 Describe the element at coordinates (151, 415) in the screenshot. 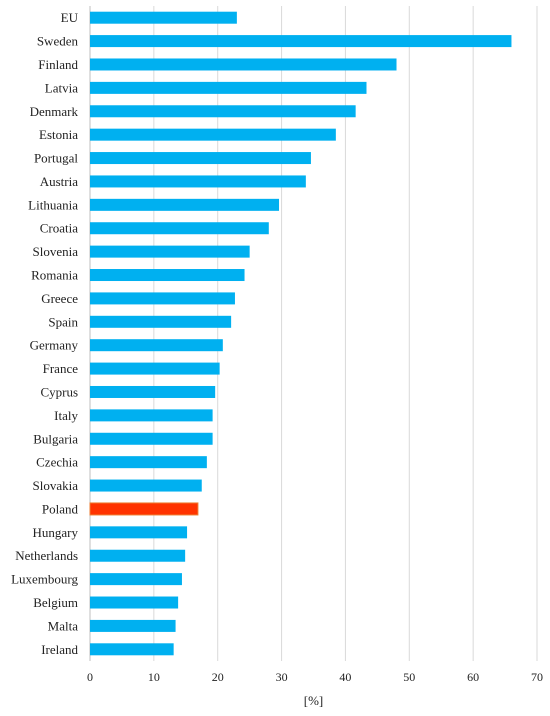

I see `bar-italy` at that location.